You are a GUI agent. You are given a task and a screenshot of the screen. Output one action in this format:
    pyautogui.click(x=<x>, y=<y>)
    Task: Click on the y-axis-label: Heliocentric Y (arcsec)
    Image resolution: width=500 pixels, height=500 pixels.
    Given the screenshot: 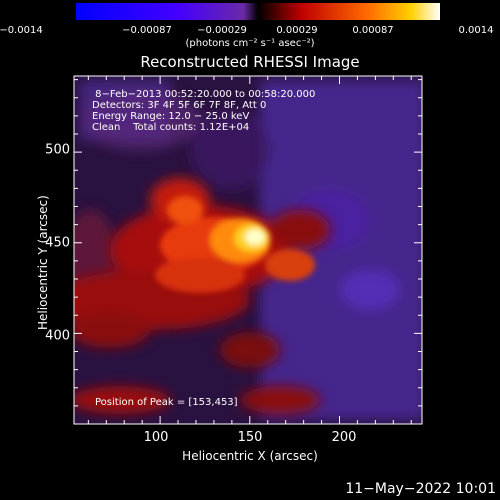 What is the action you would take?
    pyautogui.click(x=43, y=262)
    